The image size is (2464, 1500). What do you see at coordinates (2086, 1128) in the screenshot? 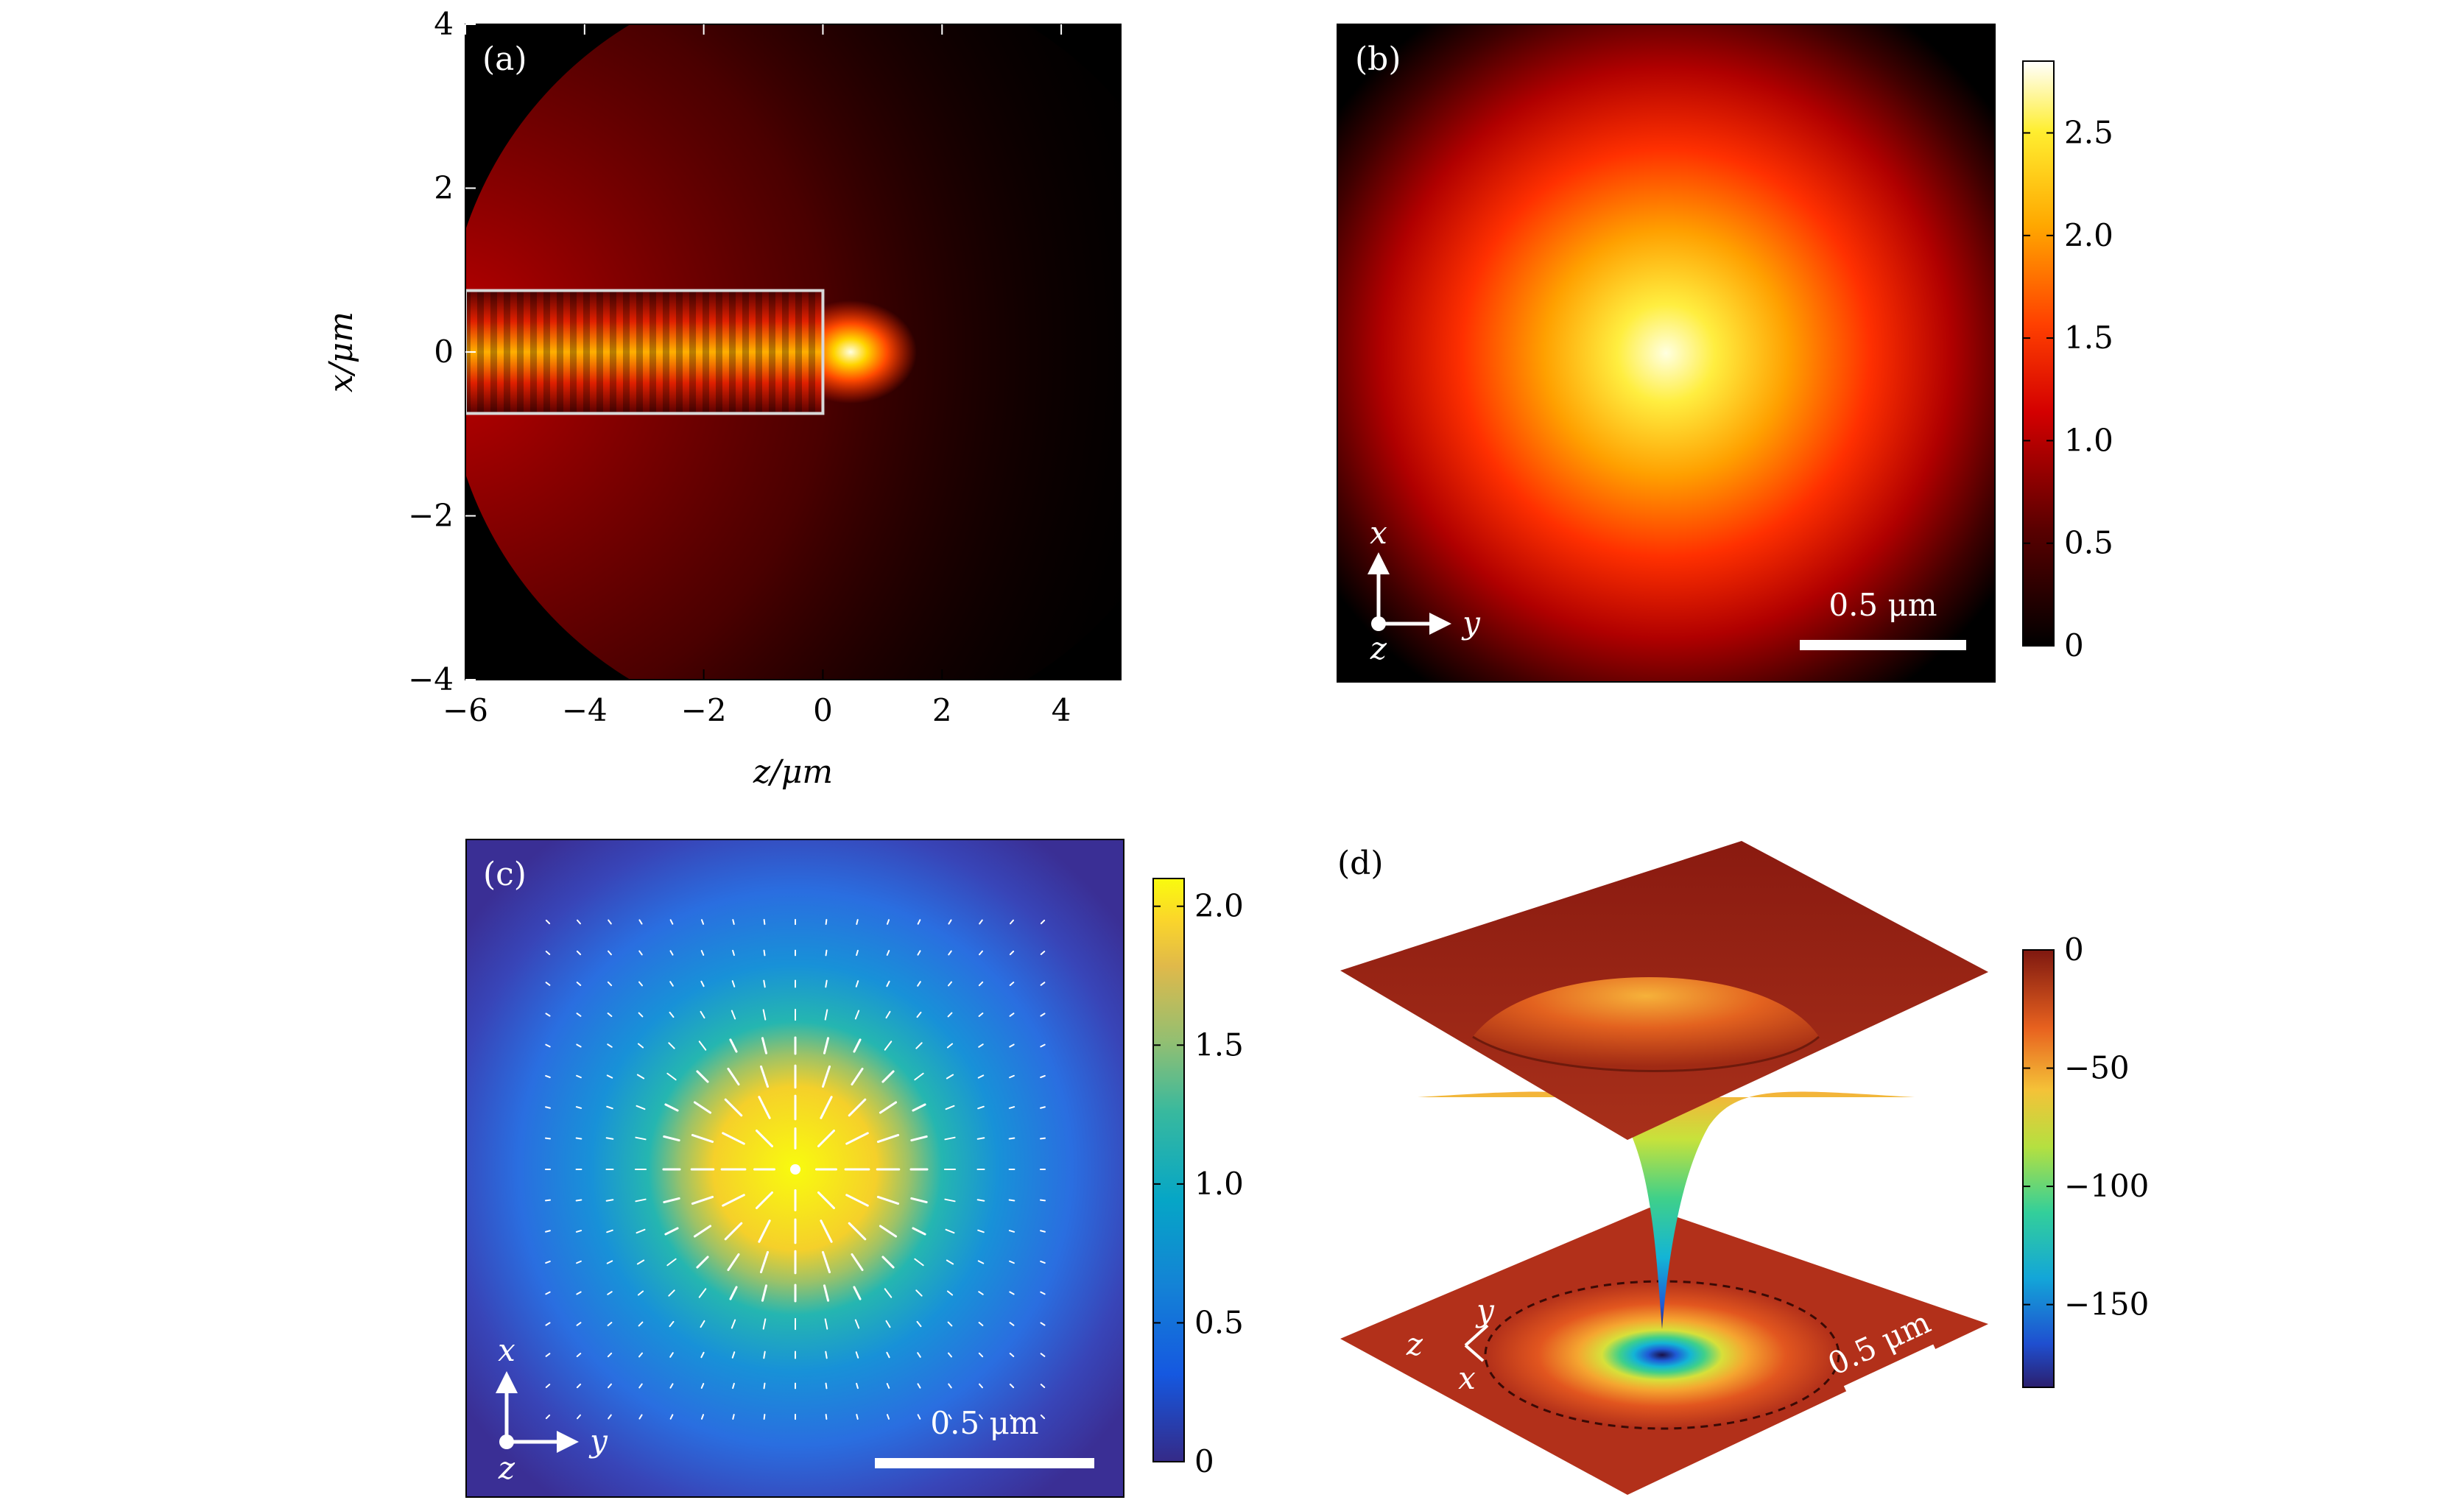
I see `panel-d-colorbar-ticks: 0 −50 −100 −150` at bounding box center [2086, 1128].